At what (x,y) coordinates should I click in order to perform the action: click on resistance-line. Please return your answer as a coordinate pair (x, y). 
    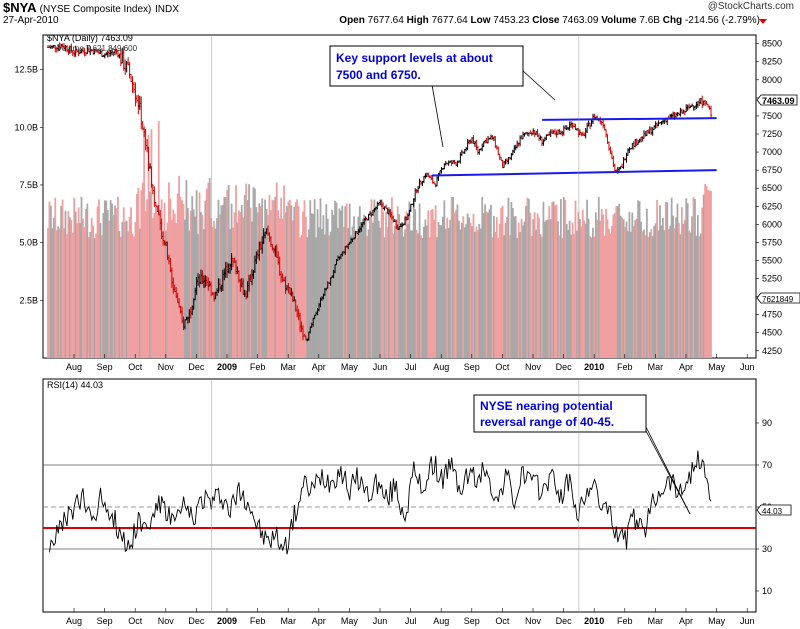
    Looking at the image, I should click on (629, 119).